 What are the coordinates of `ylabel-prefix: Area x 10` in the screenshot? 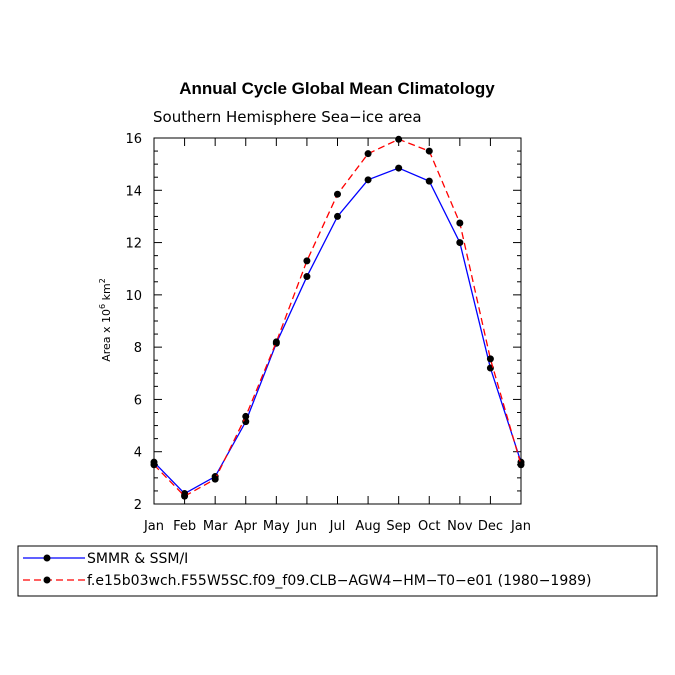 It's located at (106, 335).